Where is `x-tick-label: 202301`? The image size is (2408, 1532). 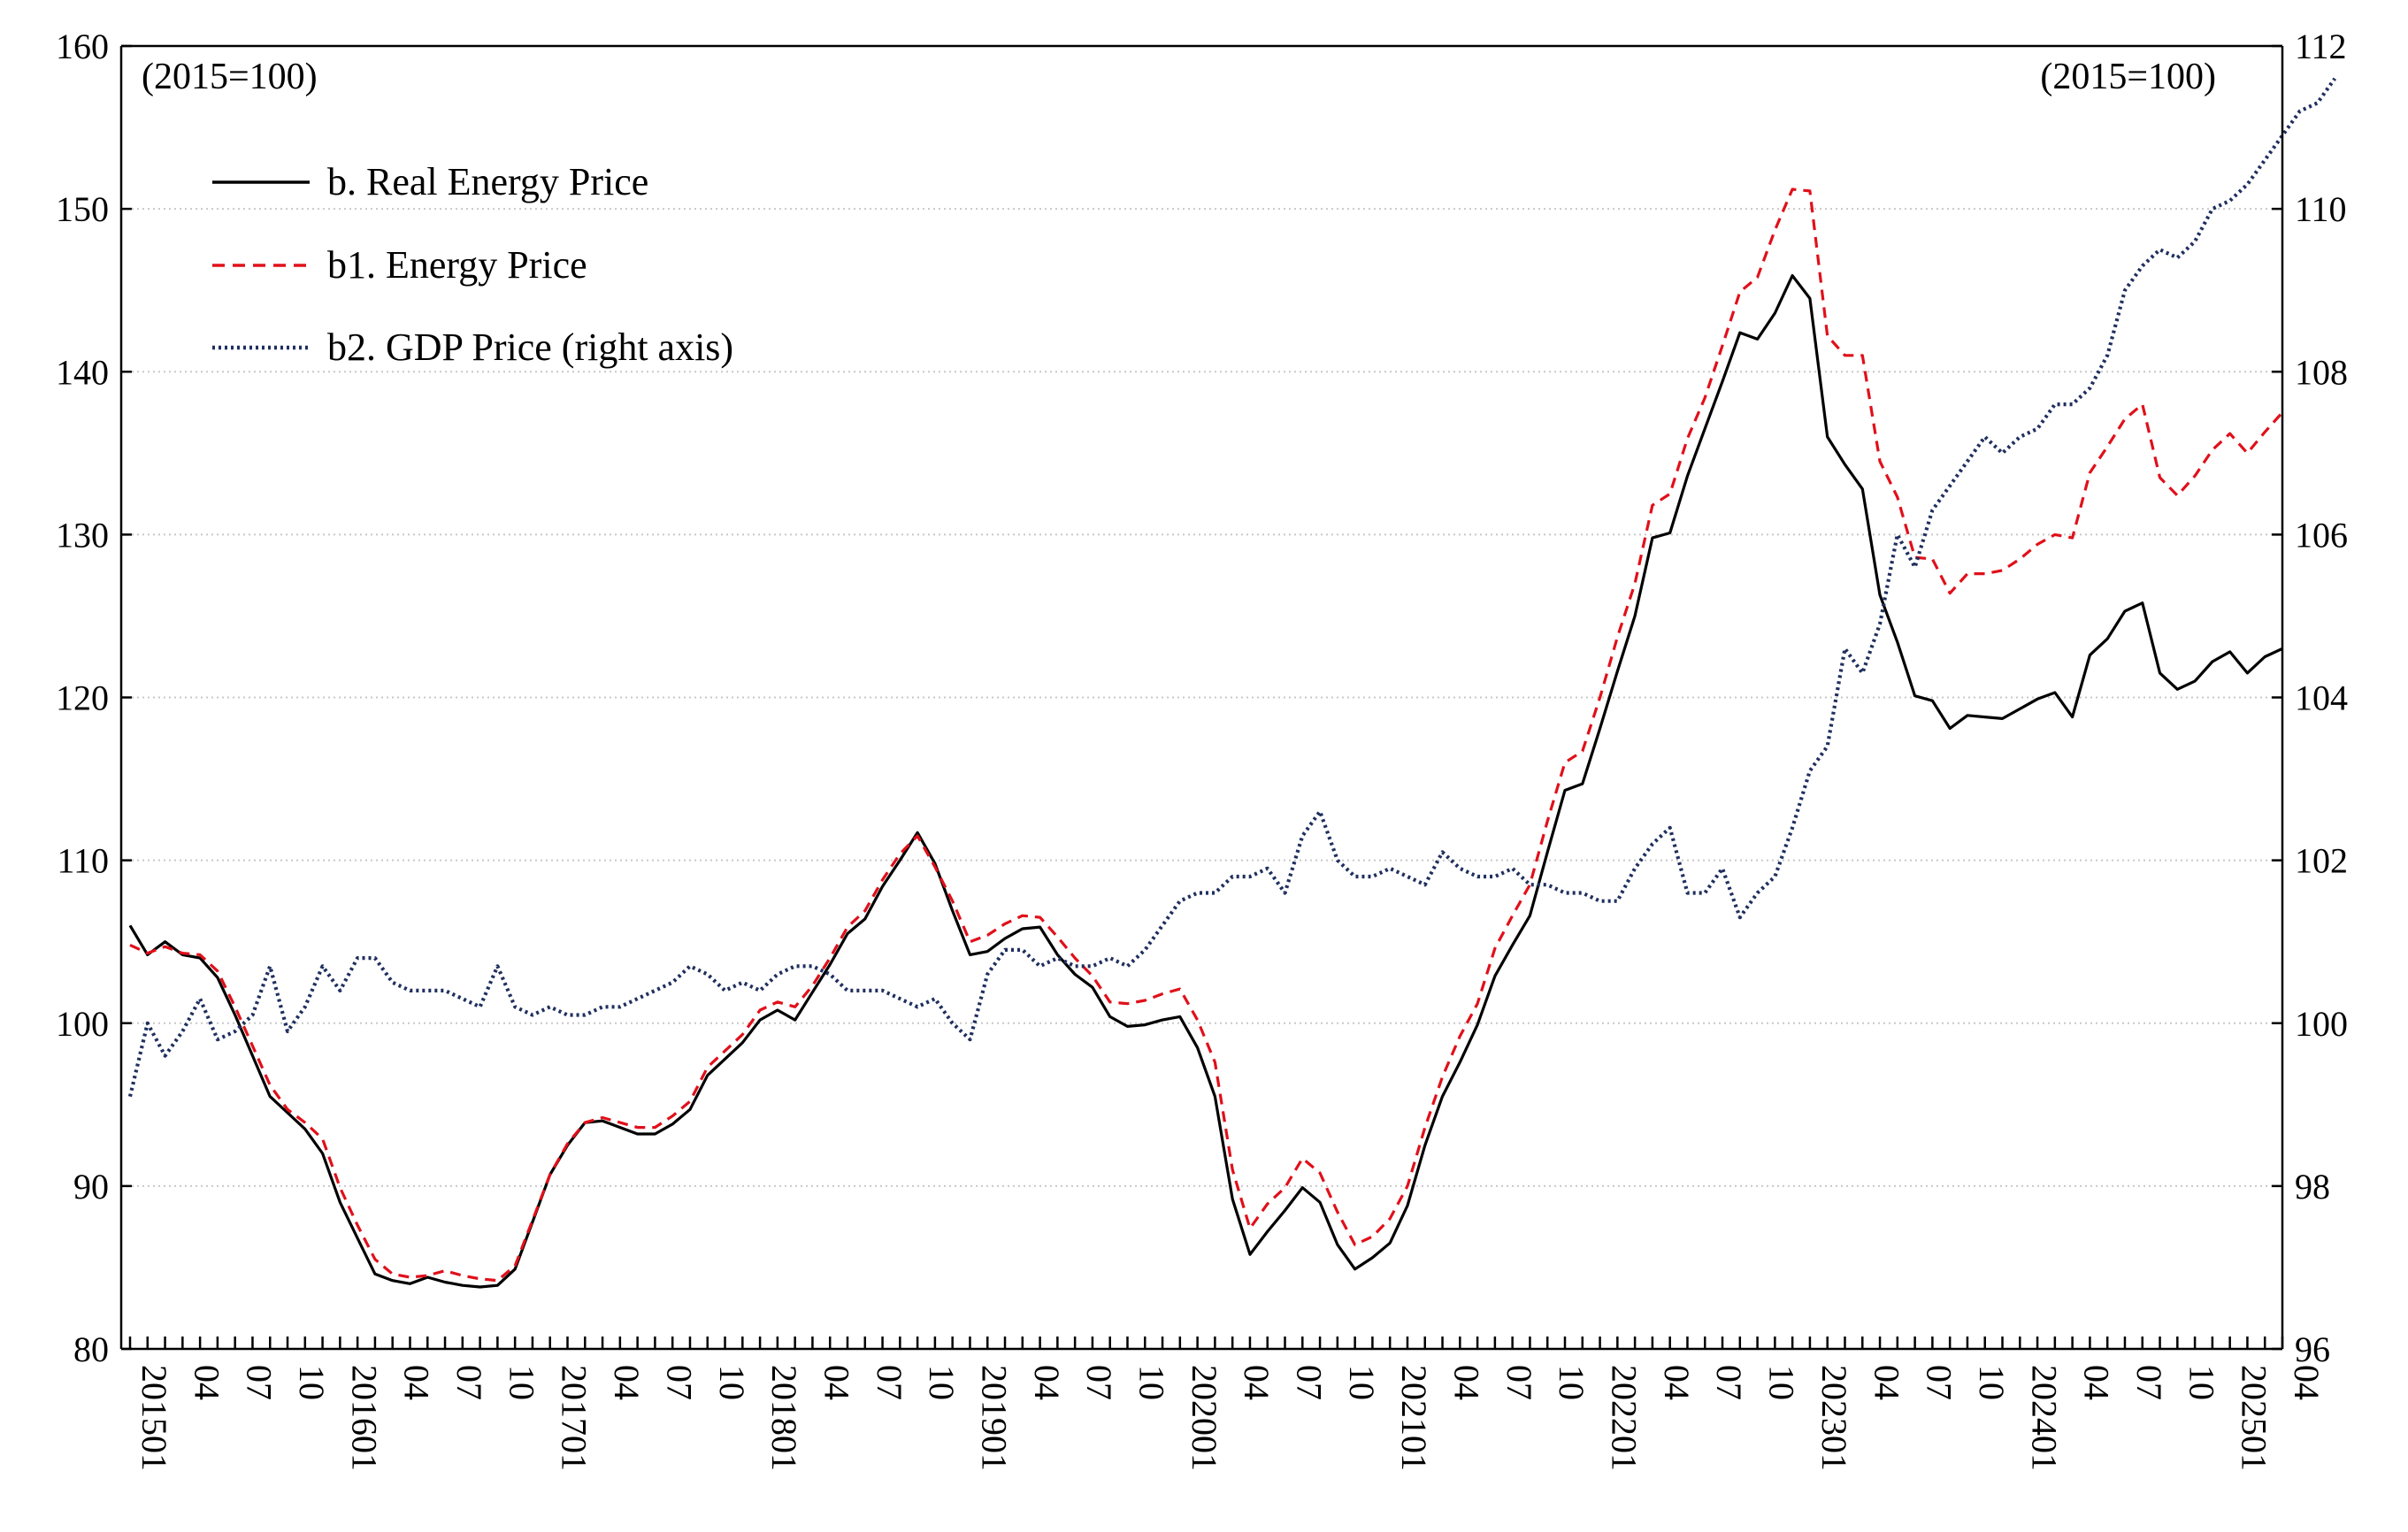 x-tick-label: 202301 is located at coordinates (1834, 1418).